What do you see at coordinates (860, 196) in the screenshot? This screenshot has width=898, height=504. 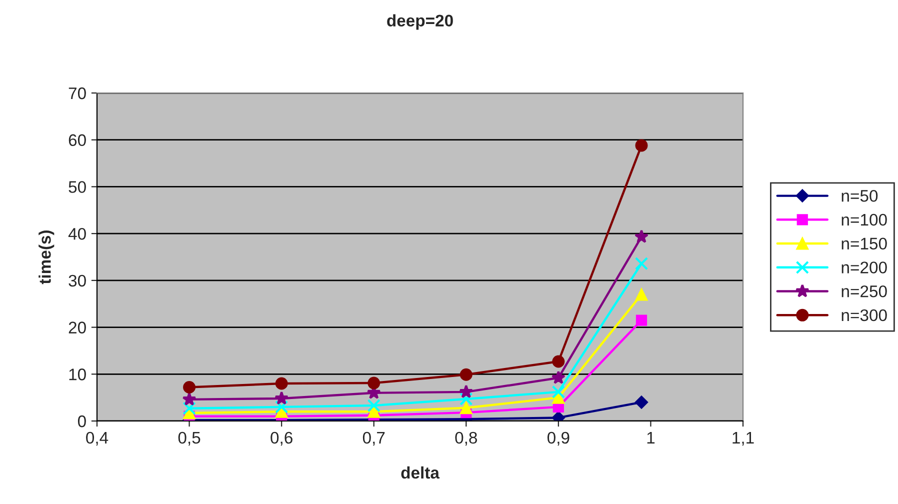 I see `legend-label: n=50` at bounding box center [860, 196].